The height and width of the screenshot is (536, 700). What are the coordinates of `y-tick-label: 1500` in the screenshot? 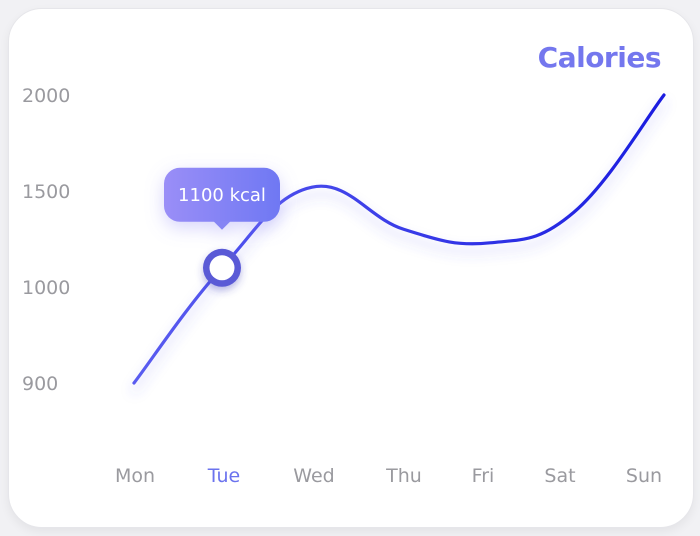 It's located at (46, 192).